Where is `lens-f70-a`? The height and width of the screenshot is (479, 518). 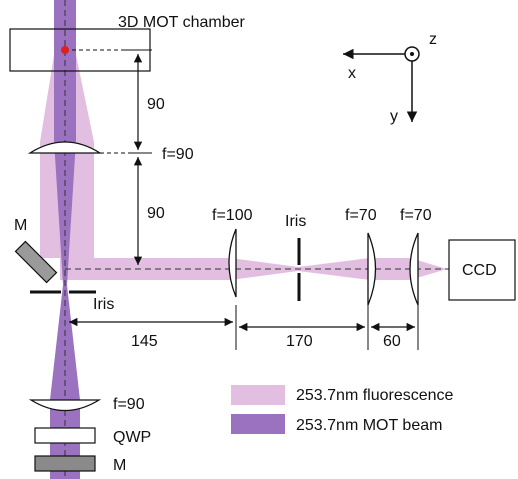
lens-f70-a is located at coordinates (372, 269).